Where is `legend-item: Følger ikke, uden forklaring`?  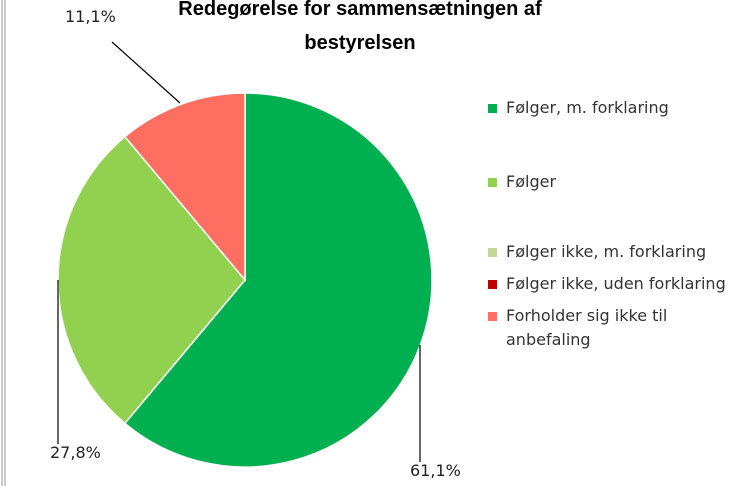 legend-item: Følger ikke, uden forklaring is located at coordinates (608, 284).